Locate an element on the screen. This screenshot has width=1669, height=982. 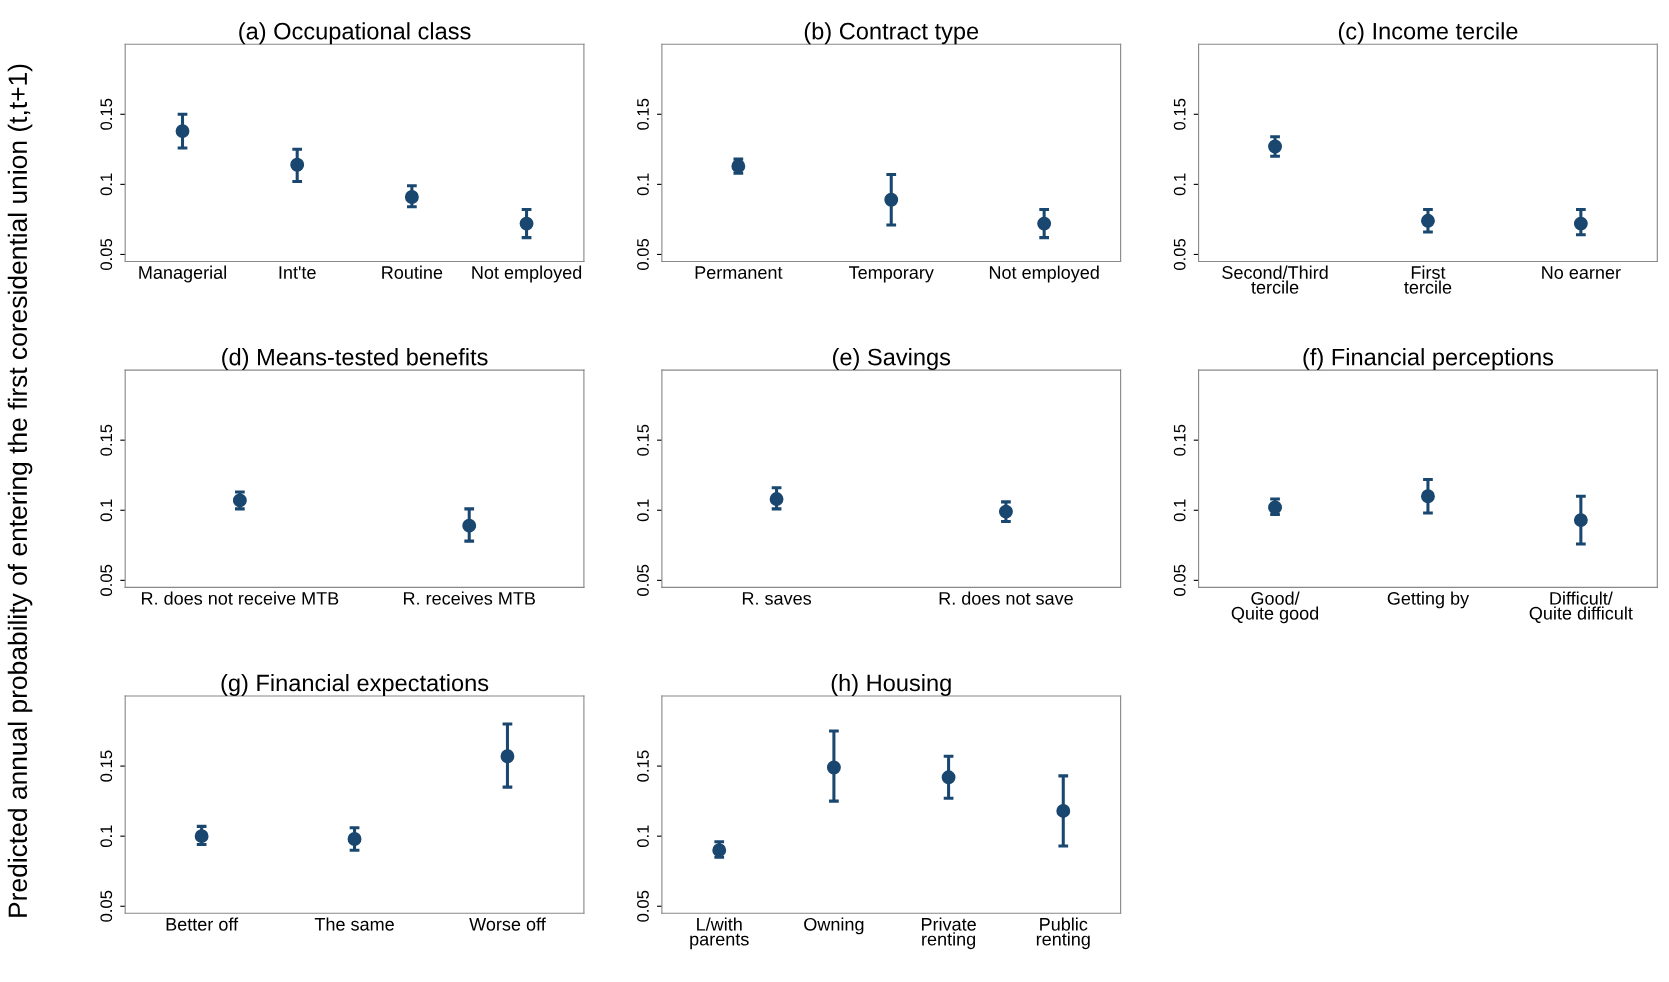
chart-title: (h) Housing is located at coordinates (891, 684).